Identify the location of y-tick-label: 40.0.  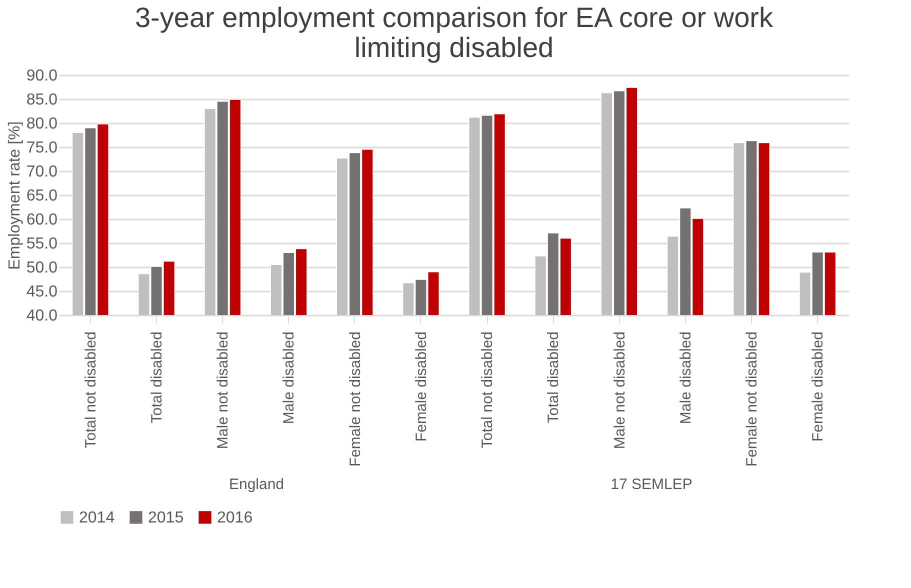
(42, 316).